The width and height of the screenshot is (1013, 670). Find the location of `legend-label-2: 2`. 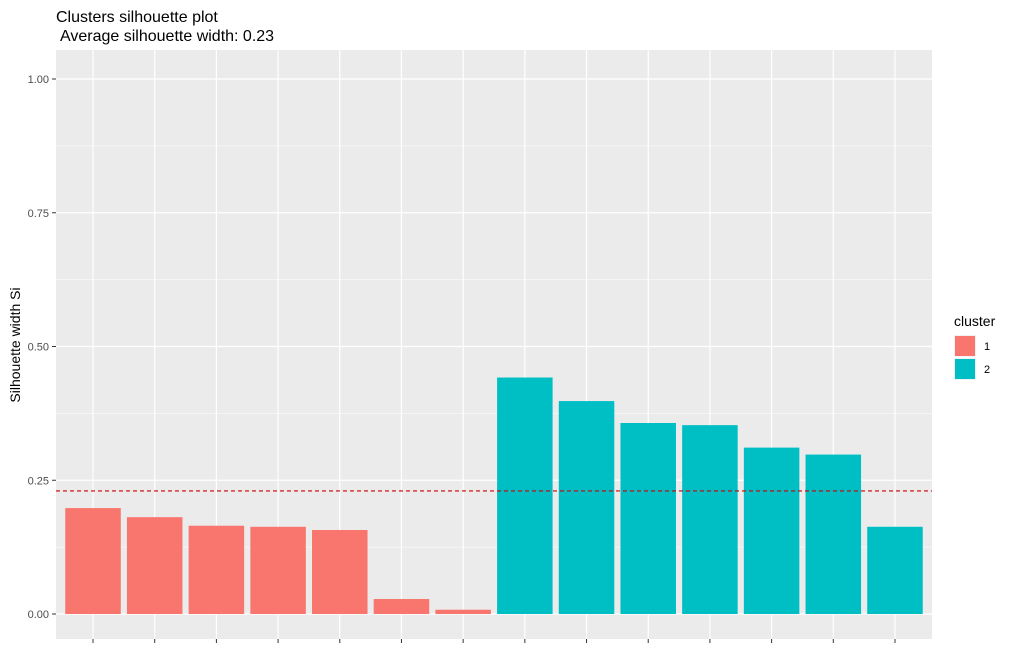

legend-label-2: 2 is located at coordinates (987, 370).